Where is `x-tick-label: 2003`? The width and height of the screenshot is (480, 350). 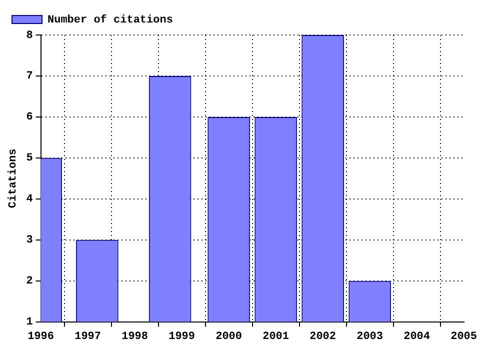
x-tick-label: 2003 is located at coordinates (370, 337).